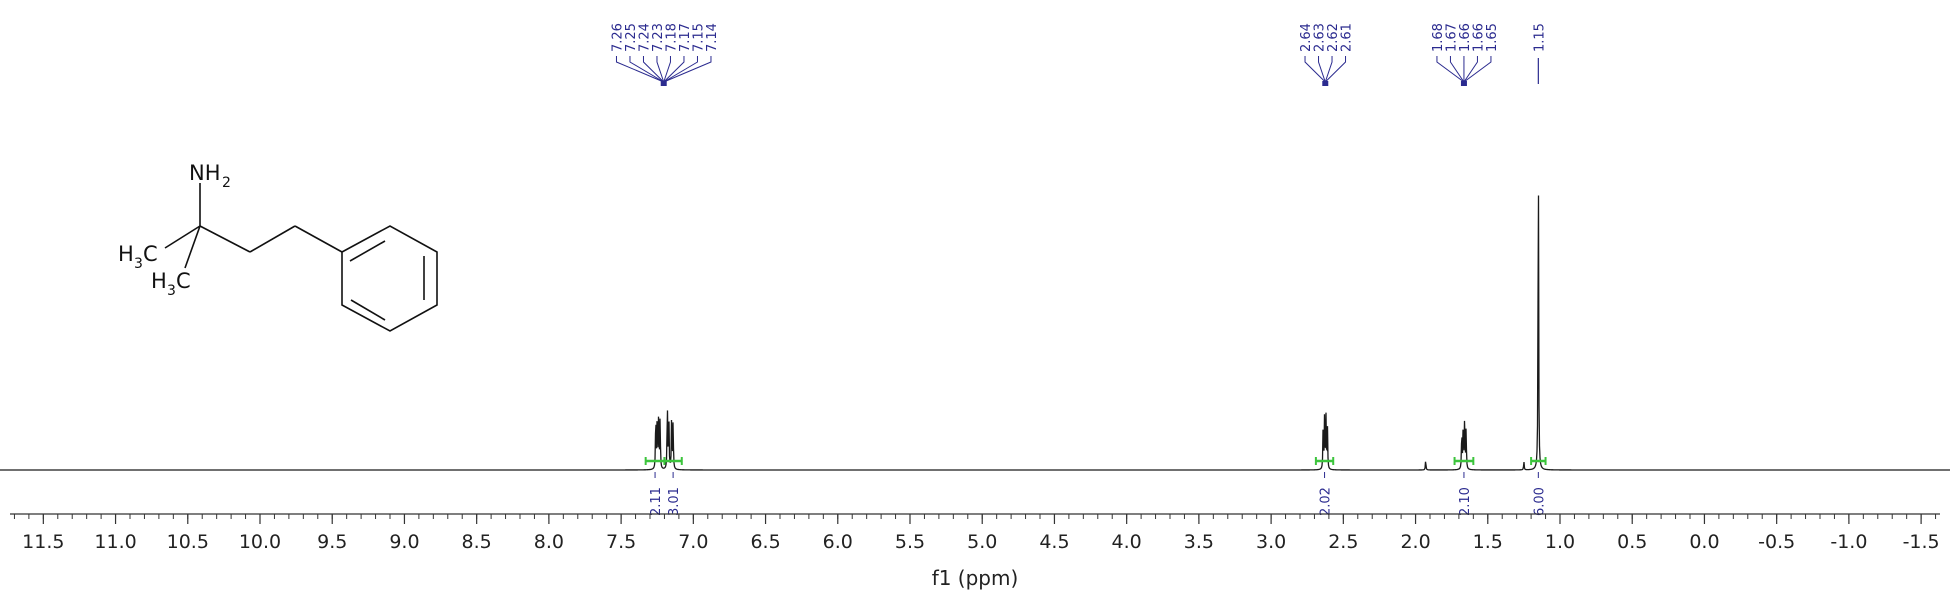  What do you see at coordinates (1127, 542) in the screenshot?
I see `x-tick-label: 4.0` at bounding box center [1127, 542].